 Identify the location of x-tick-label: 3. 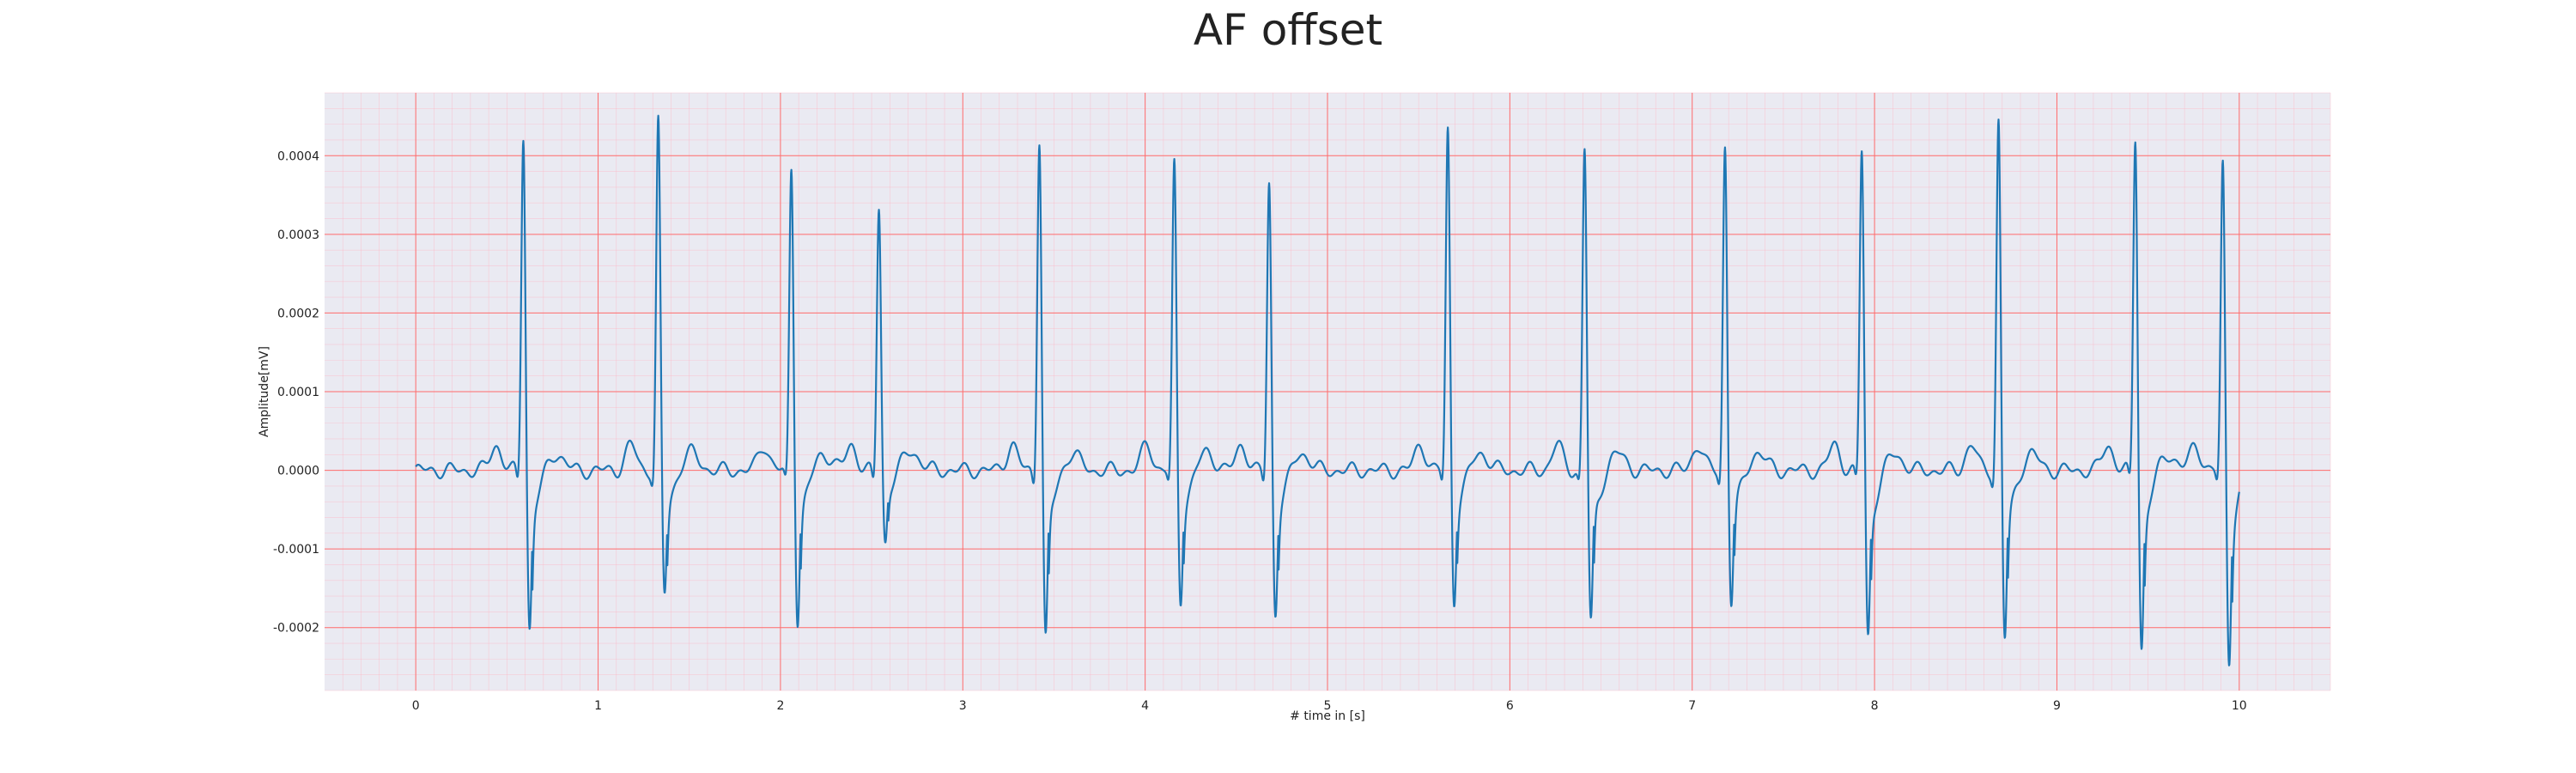
(963, 706).